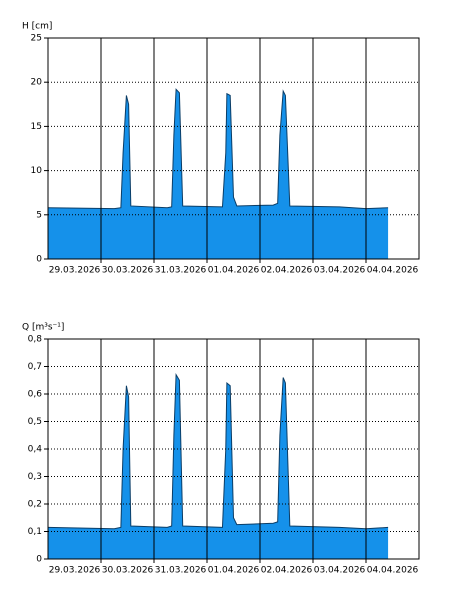 The image size is (450, 600). Describe the element at coordinates (37, 83) in the screenshot. I see `y-tick-label: 20` at that location.